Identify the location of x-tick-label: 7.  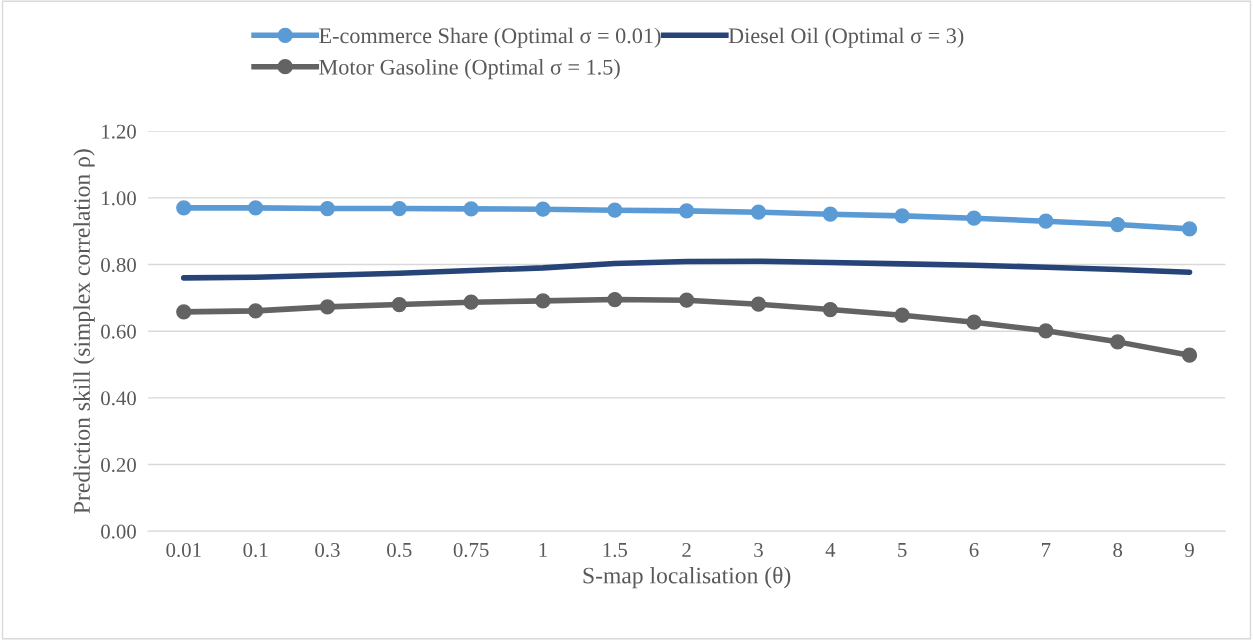
(1046, 550).